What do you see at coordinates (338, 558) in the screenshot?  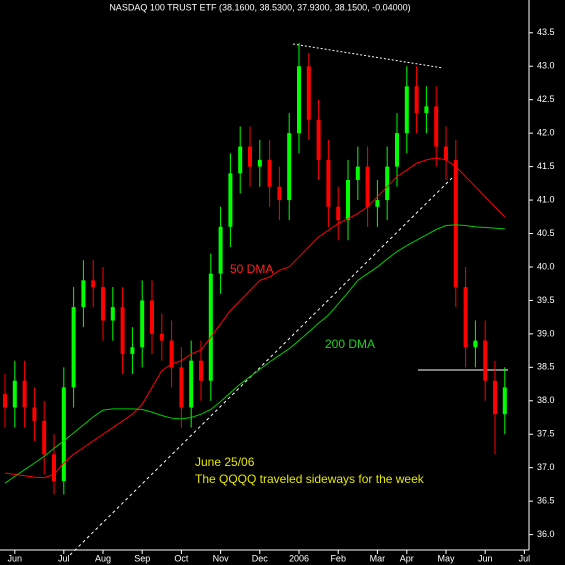 I see `x-tick-label: Feb` at bounding box center [338, 558].